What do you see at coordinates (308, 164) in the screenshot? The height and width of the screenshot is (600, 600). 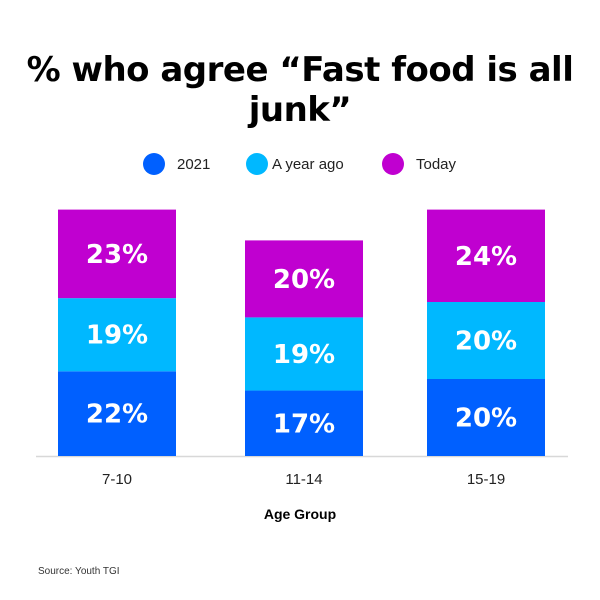 I see `legend-label: A year ago` at bounding box center [308, 164].